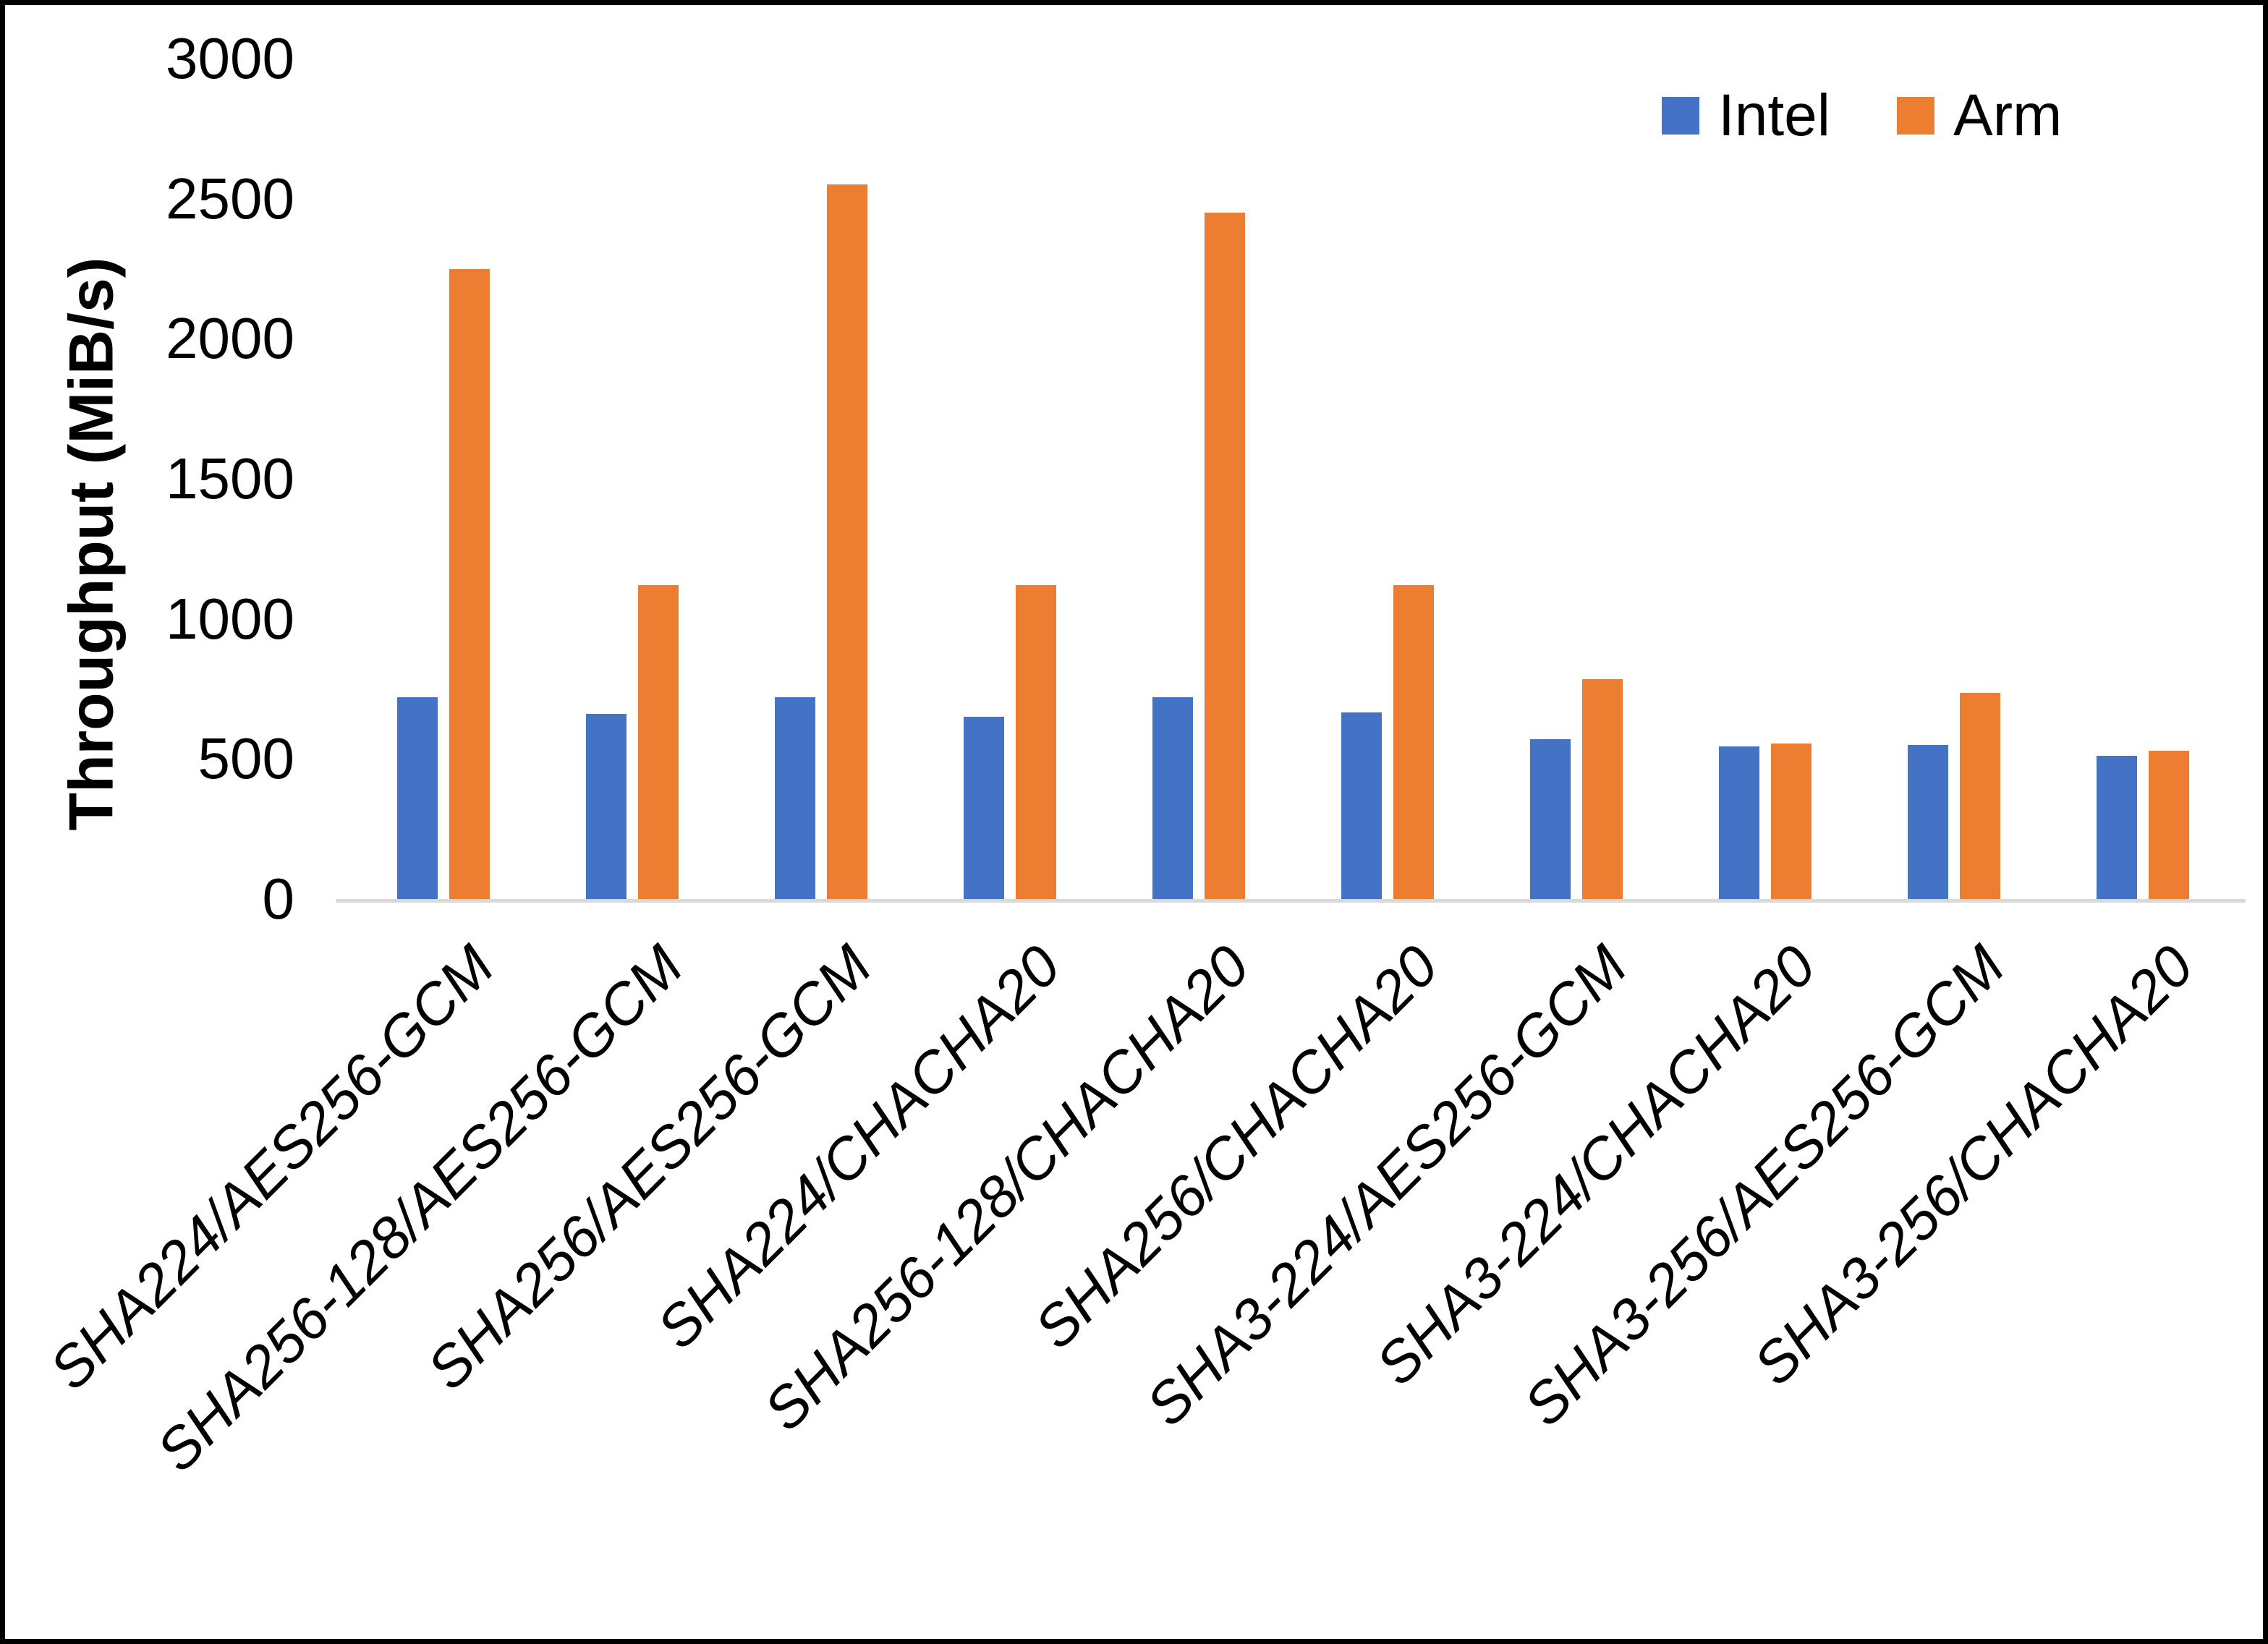  I want to click on legend-item-intel: Intel, so click(1746, 115).